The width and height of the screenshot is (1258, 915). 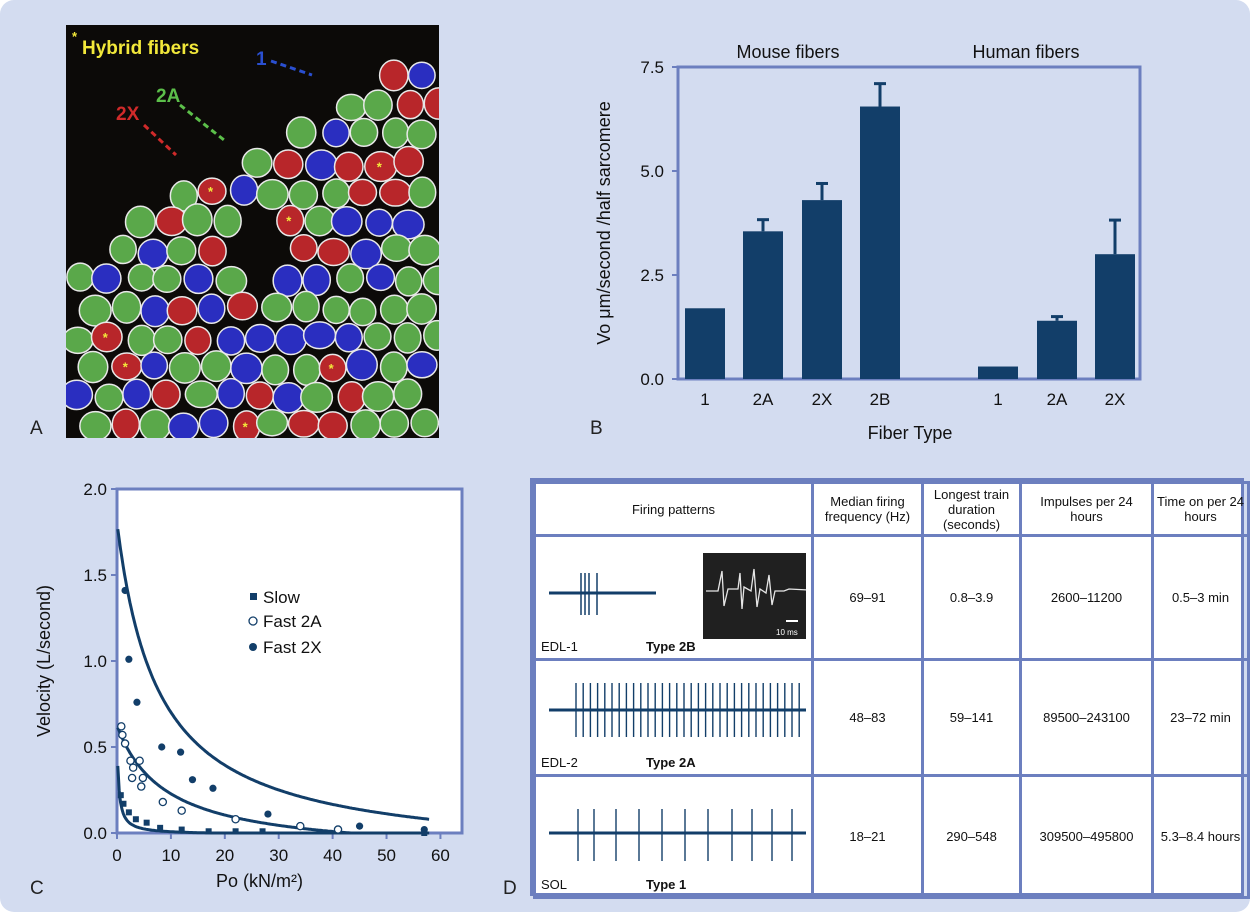 I want to click on legend-label: Slow, so click(x=282, y=597).